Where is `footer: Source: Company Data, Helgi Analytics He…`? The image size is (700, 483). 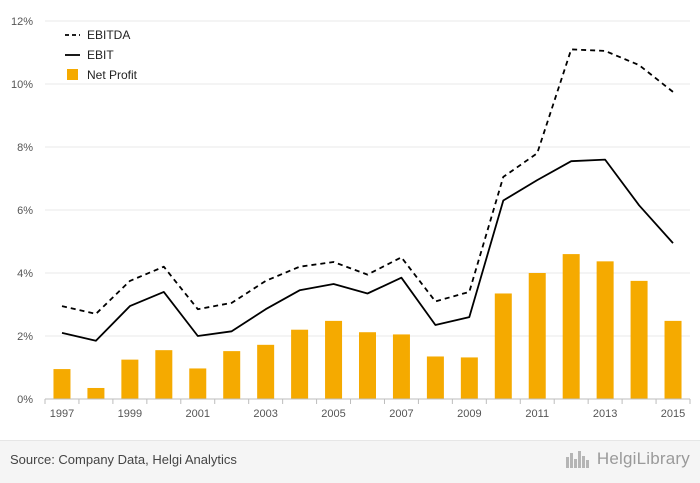
footer: Source: Company Data, Helgi Analytics He… is located at coordinates (350, 461).